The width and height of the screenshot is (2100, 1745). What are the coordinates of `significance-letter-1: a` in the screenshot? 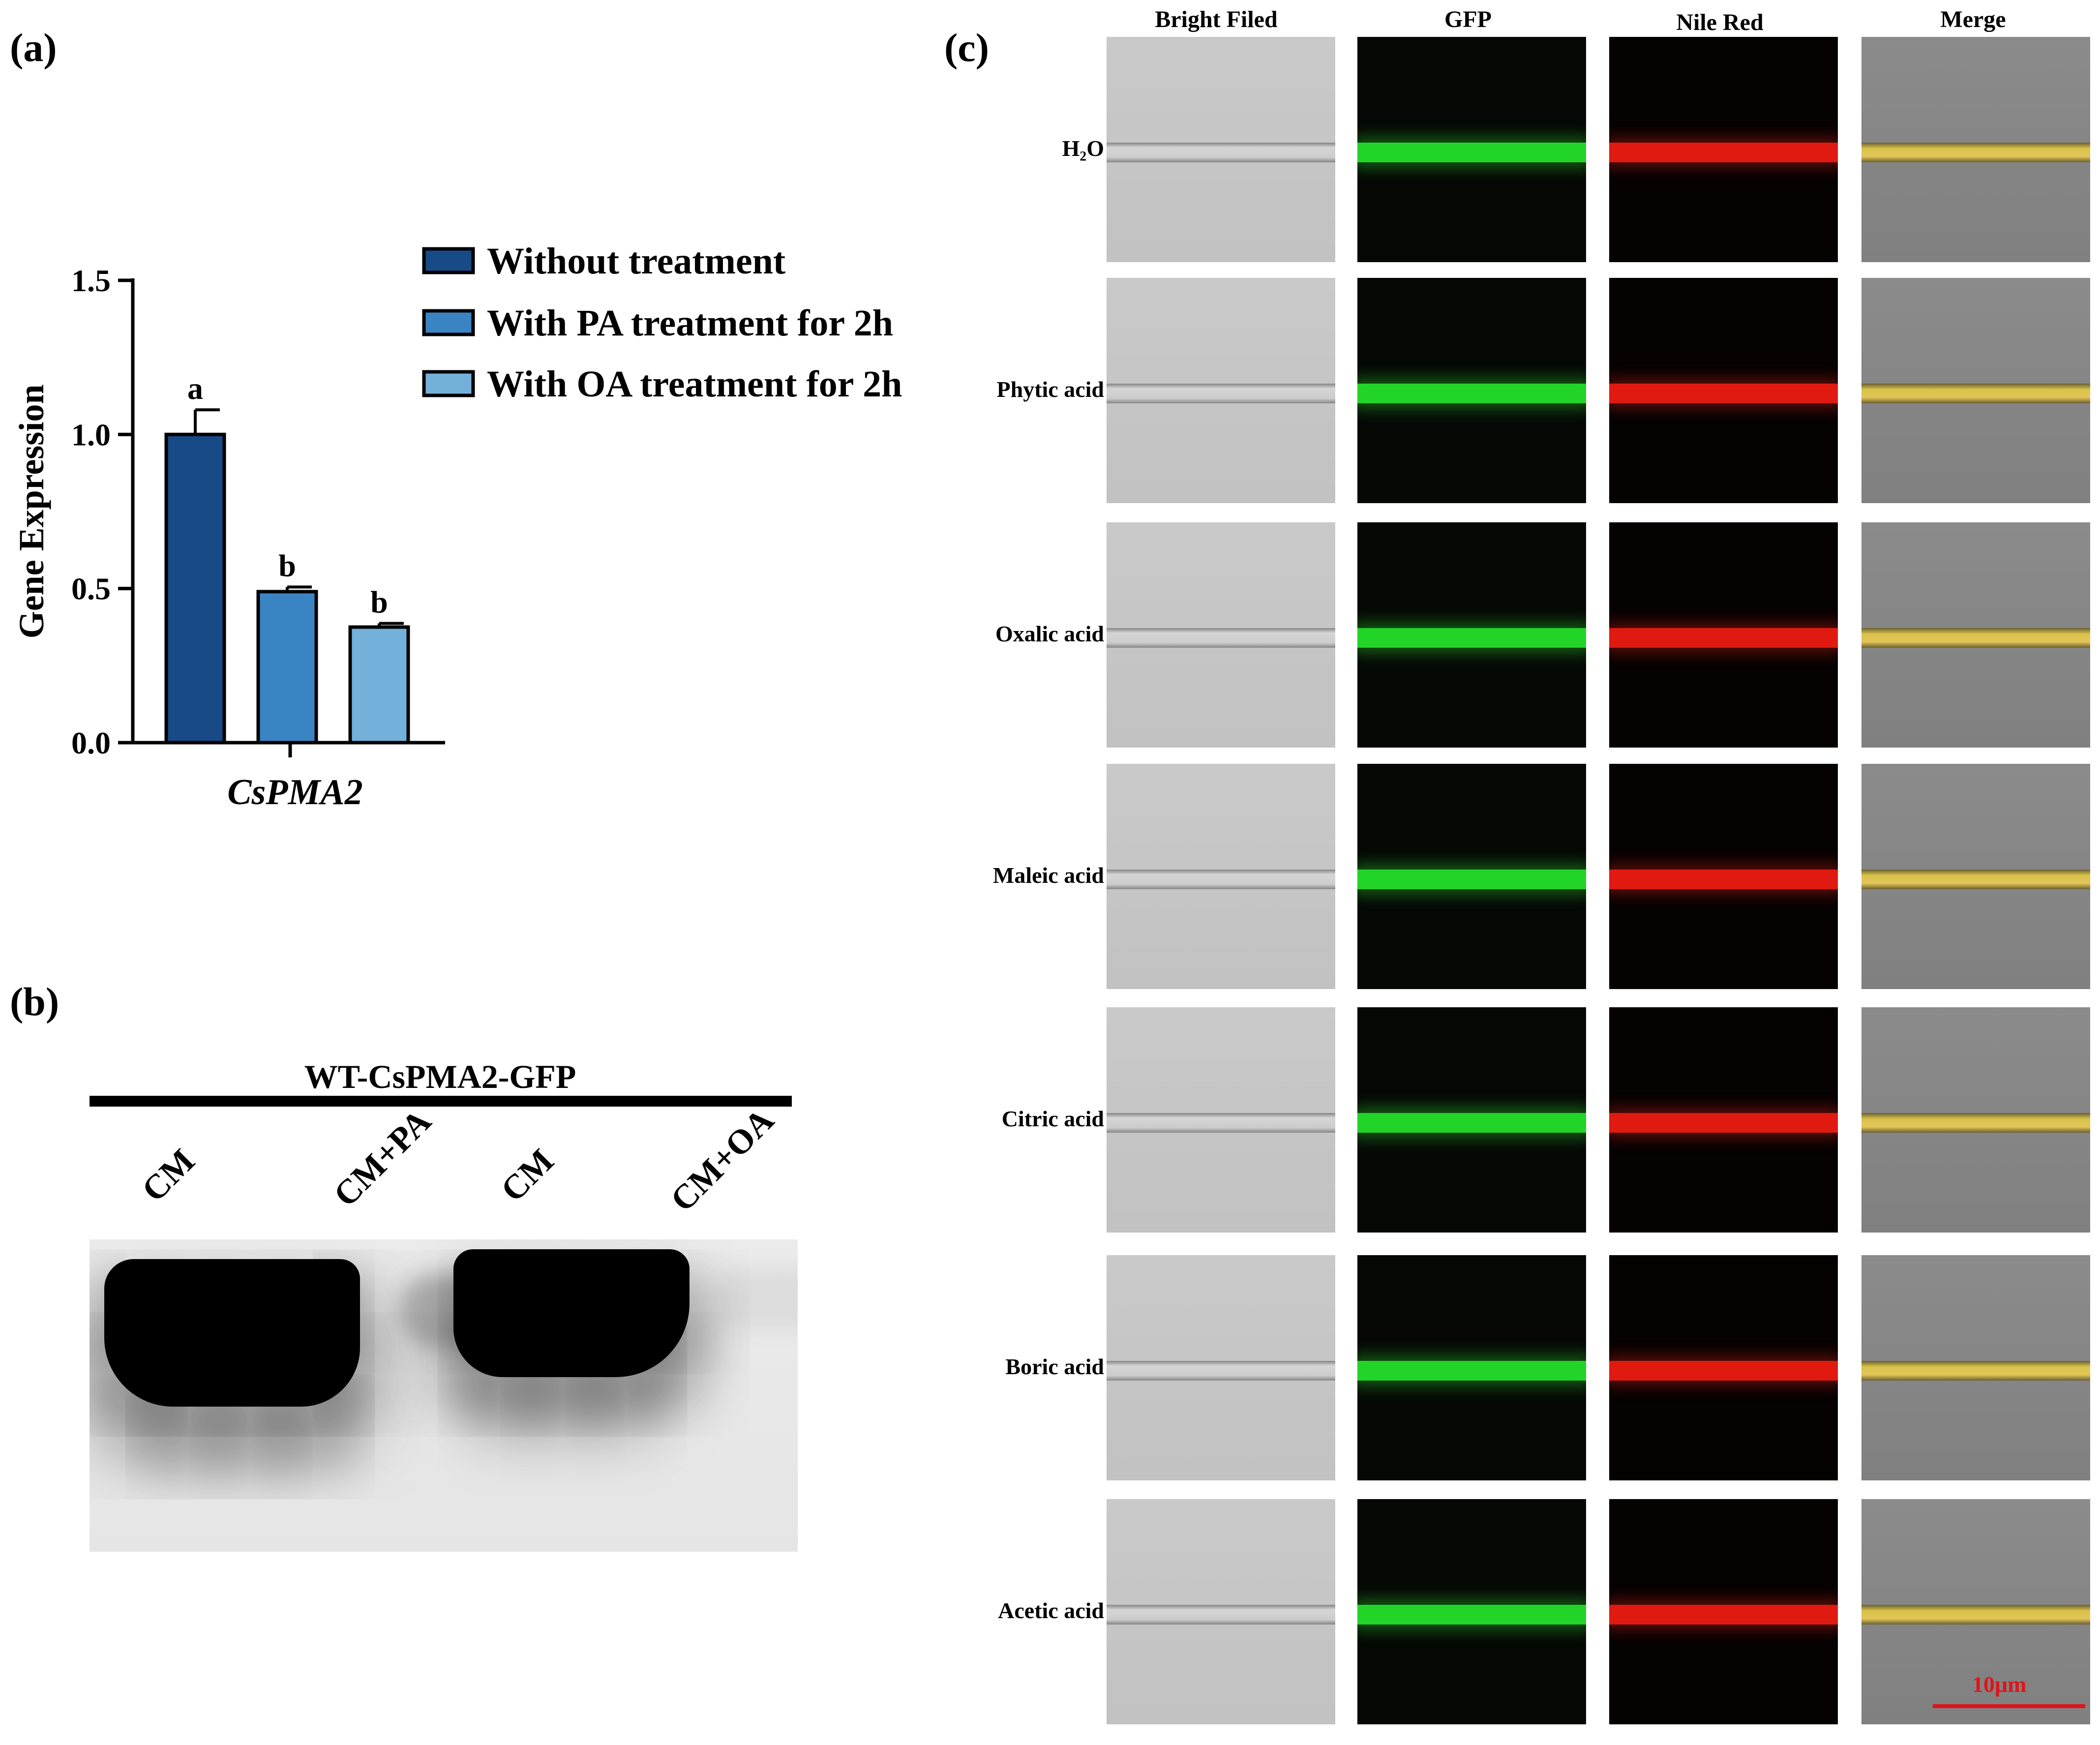 It's located at (195, 388).